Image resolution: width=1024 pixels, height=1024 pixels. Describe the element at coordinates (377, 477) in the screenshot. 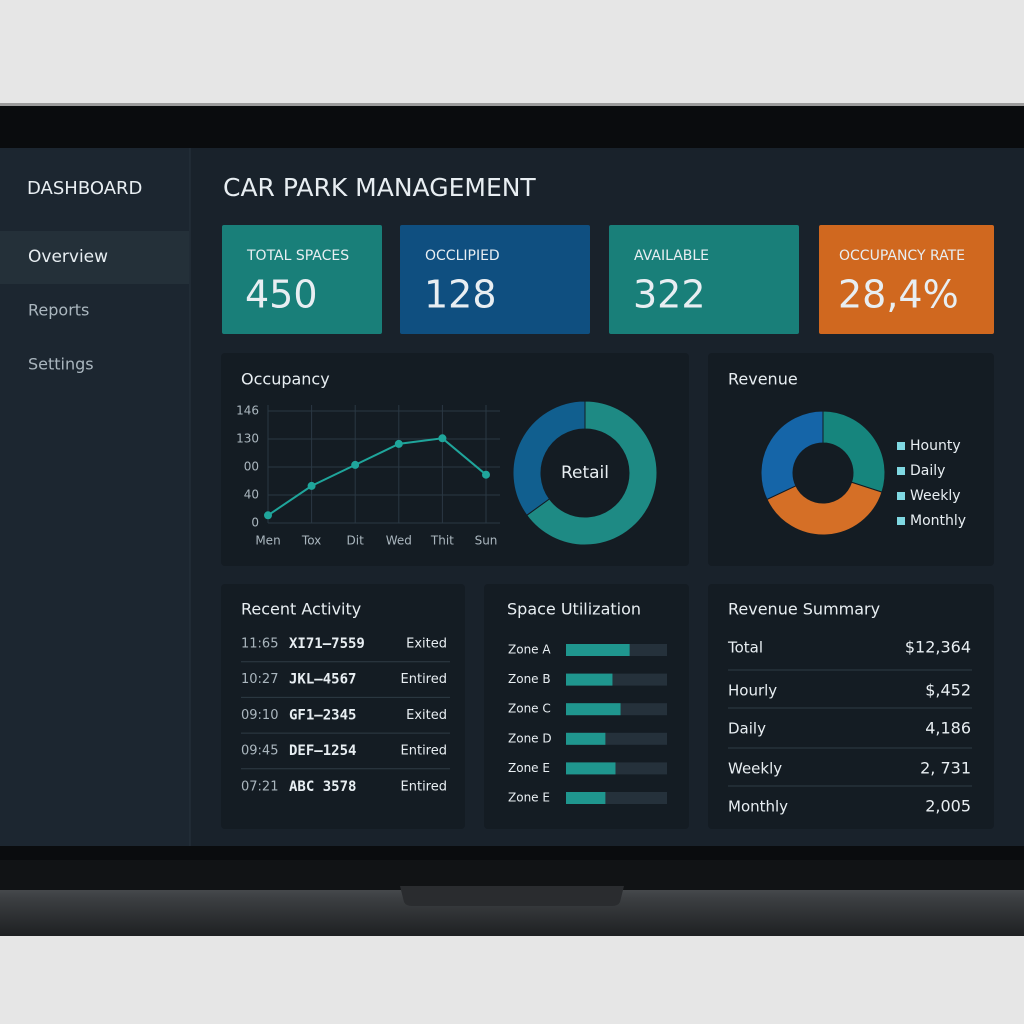

I see `line` at that location.